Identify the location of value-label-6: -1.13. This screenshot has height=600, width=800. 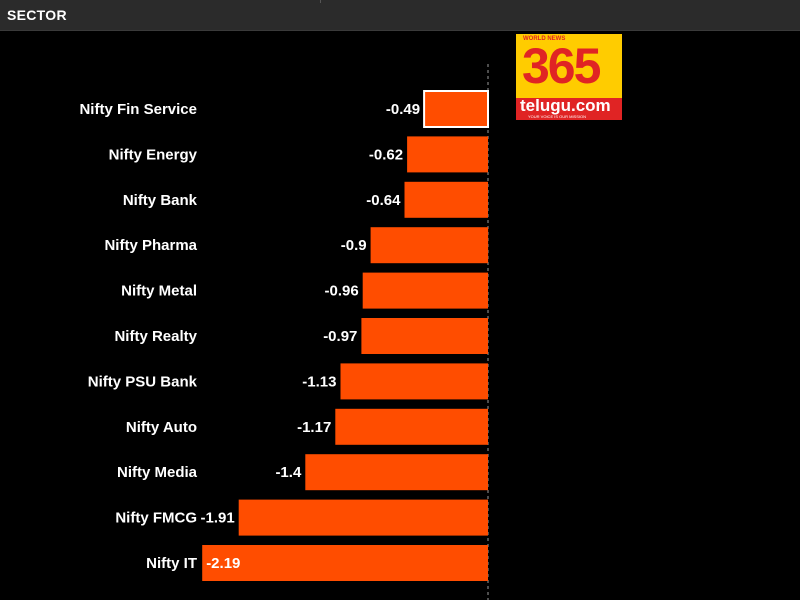
(319, 381).